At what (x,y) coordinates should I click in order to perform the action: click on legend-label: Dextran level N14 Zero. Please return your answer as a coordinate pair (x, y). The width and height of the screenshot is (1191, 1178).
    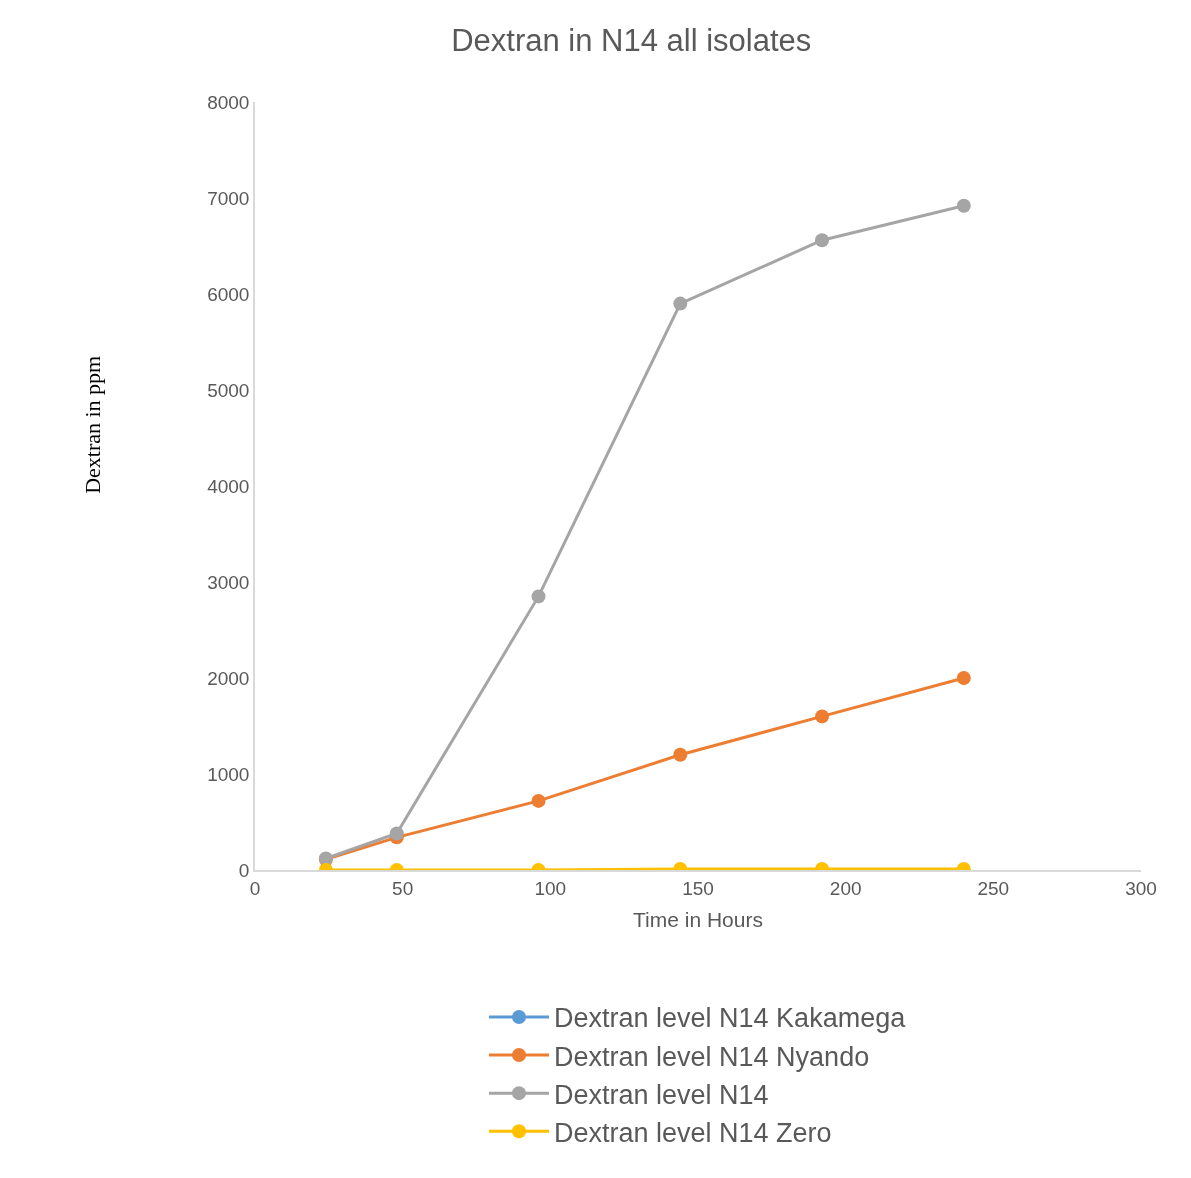
    Looking at the image, I should click on (693, 1132).